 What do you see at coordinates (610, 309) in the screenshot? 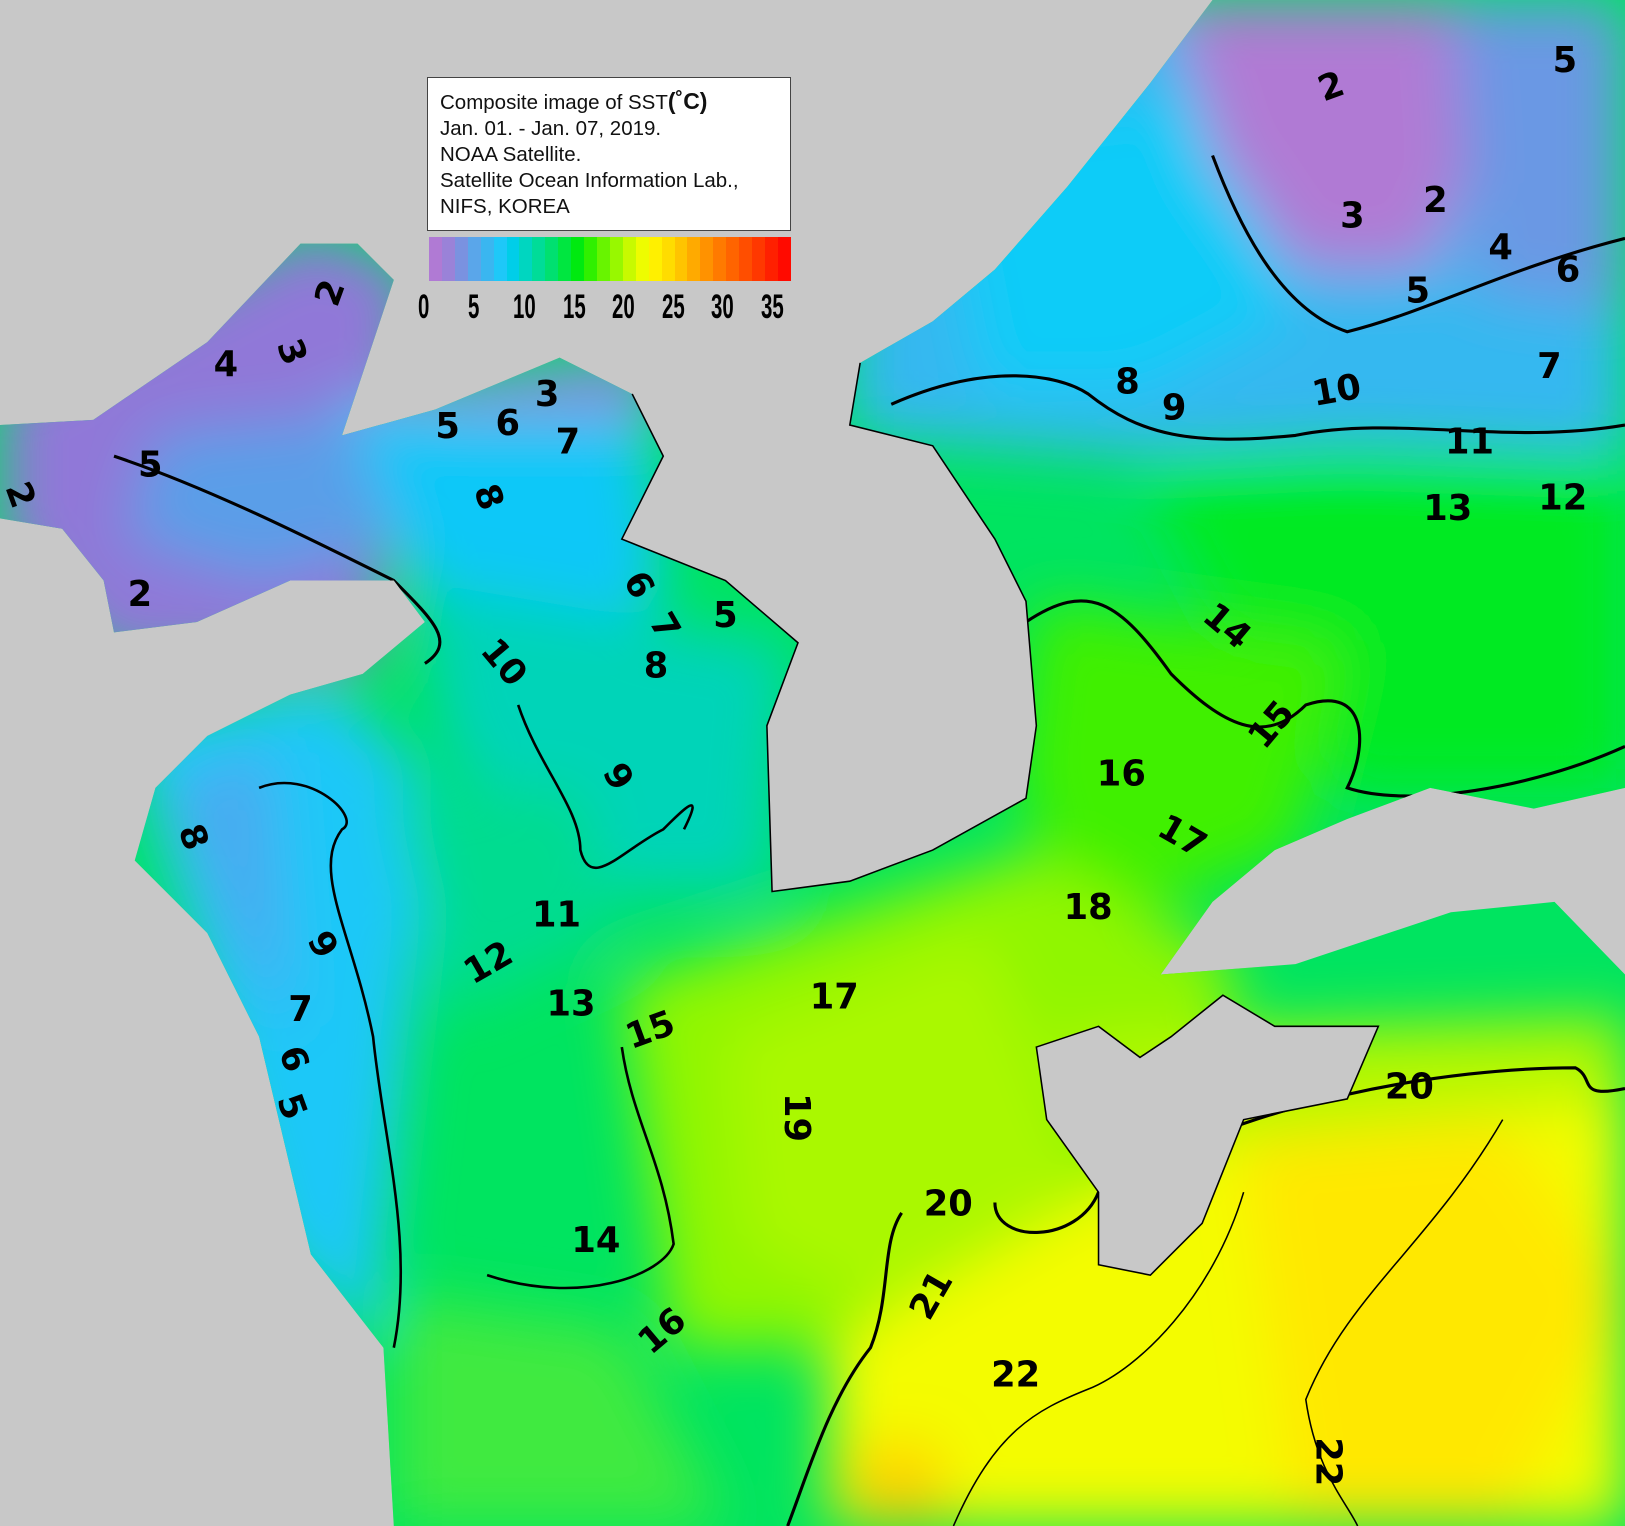
I see `colorbar-ticks: 0 5 10 15 20 25 30 35` at bounding box center [610, 309].